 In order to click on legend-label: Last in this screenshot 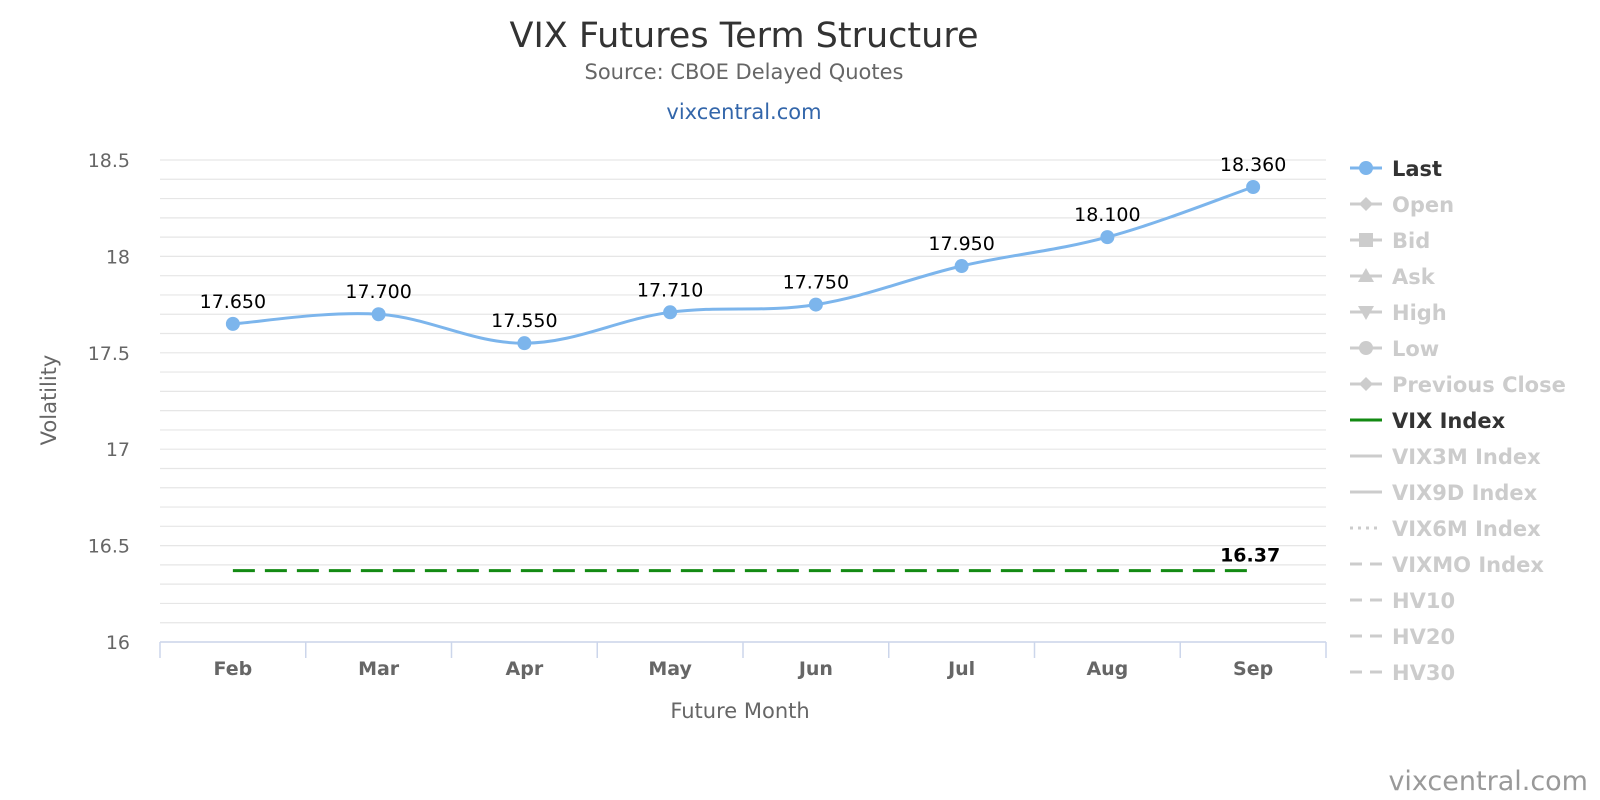, I will do `click(1417, 169)`.